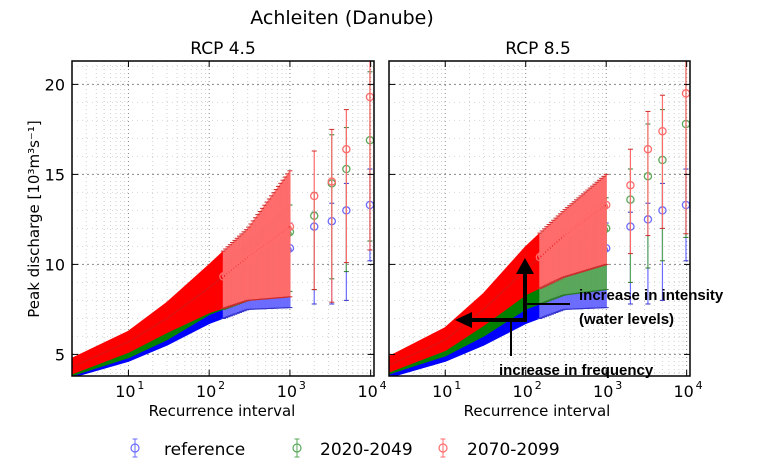 This screenshot has height=475, width=775. Describe the element at coordinates (366, 450) in the screenshot. I see `legend-label: 2020-2049` at that location.